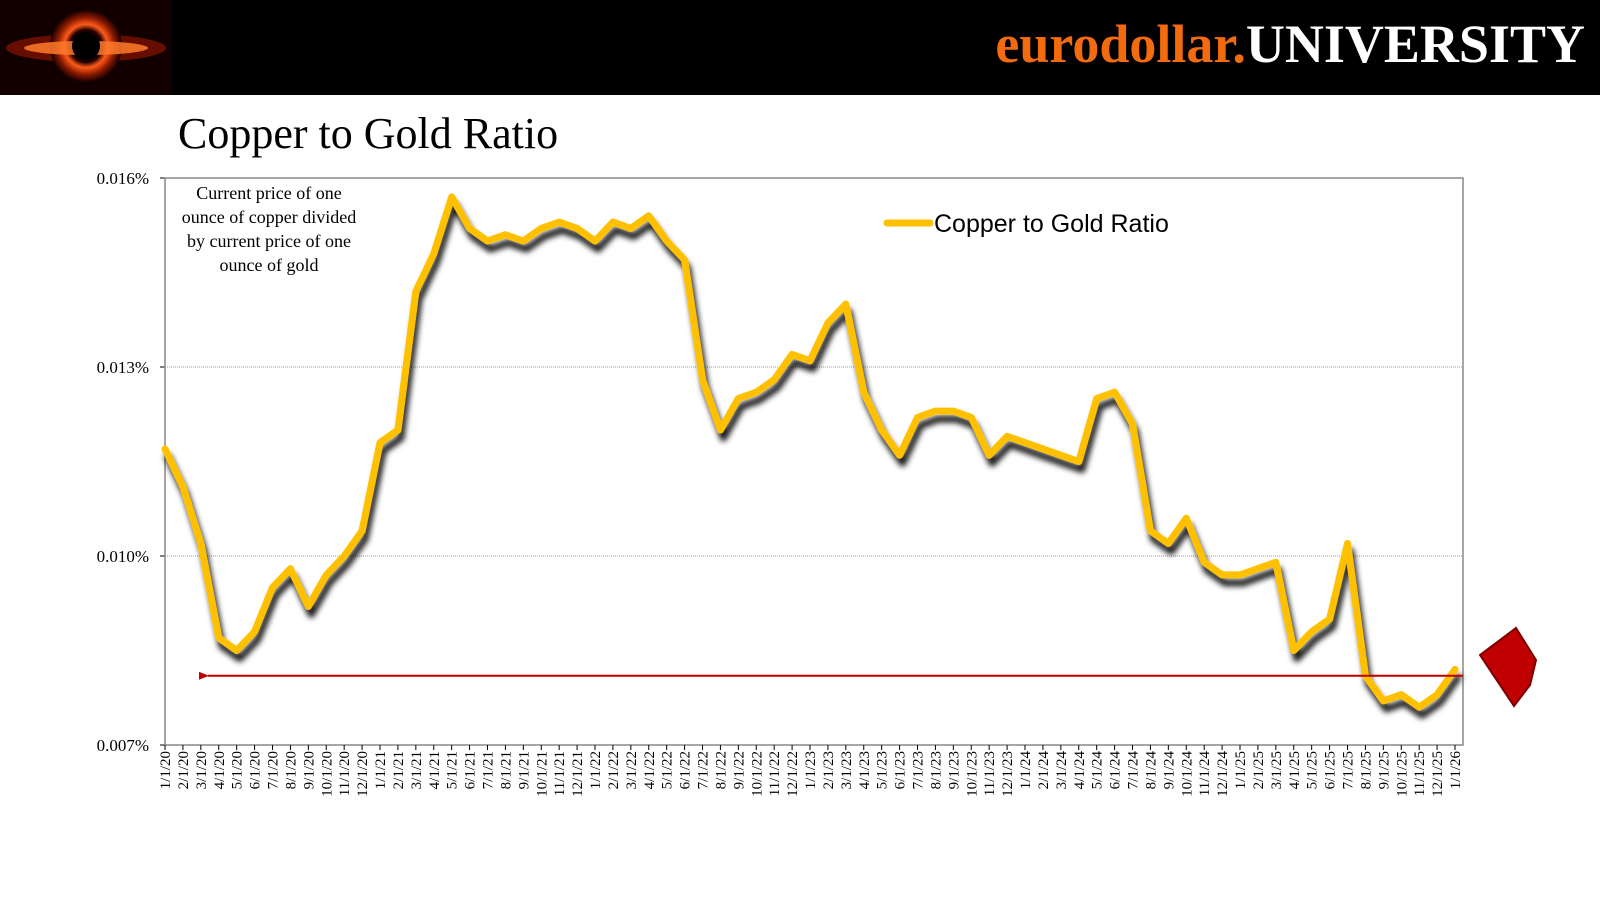 This screenshot has width=1600, height=900. Describe the element at coordinates (1277, 770) in the screenshot. I see `x-tick-label: 3/1/25` at that location.